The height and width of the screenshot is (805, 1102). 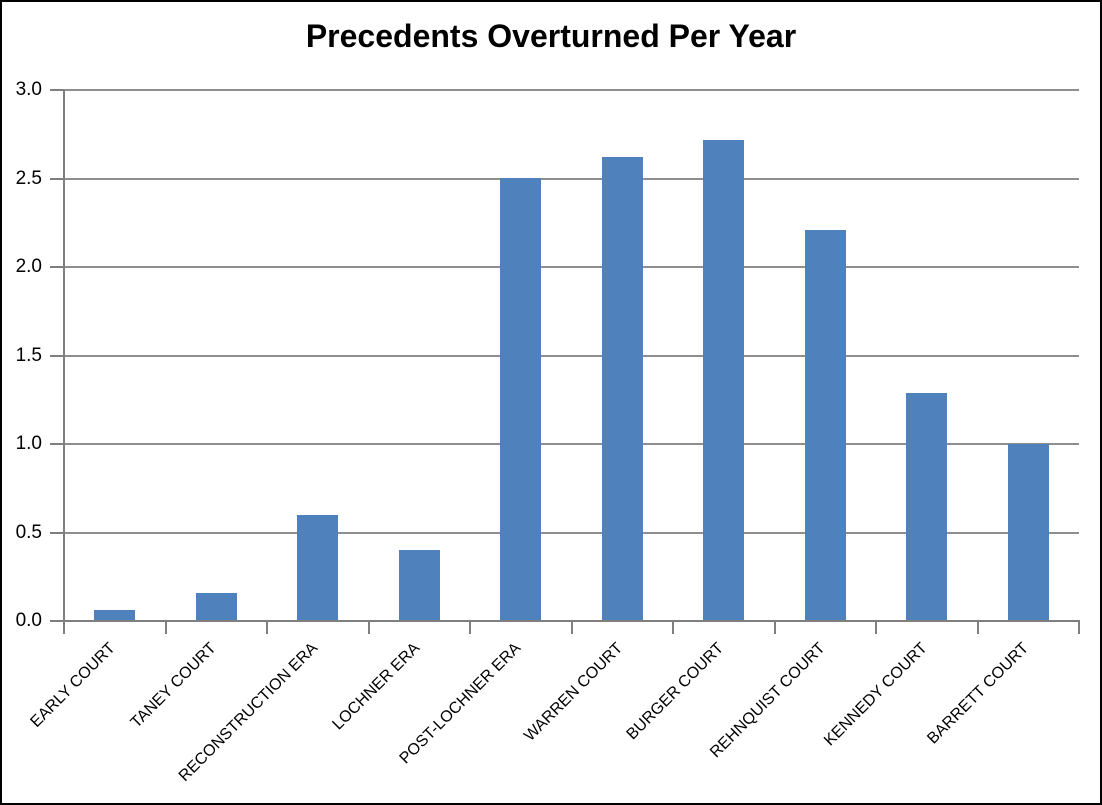 What do you see at coordinates (978, 693) in the screenshot?
I see `x-axis-category-label: BARRETT COURT` at bounding box center [978, 693].